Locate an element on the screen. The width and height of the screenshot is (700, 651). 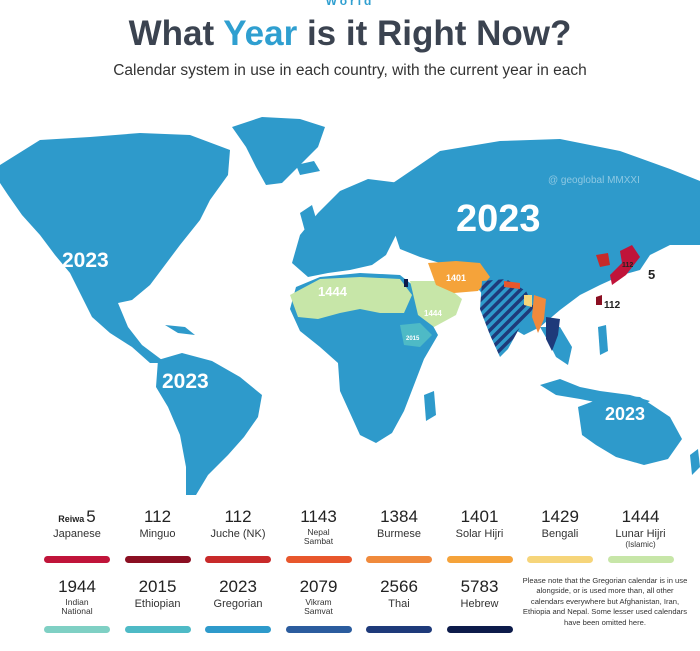
legend-year-value: 112 is located at coordinates (157, 516).